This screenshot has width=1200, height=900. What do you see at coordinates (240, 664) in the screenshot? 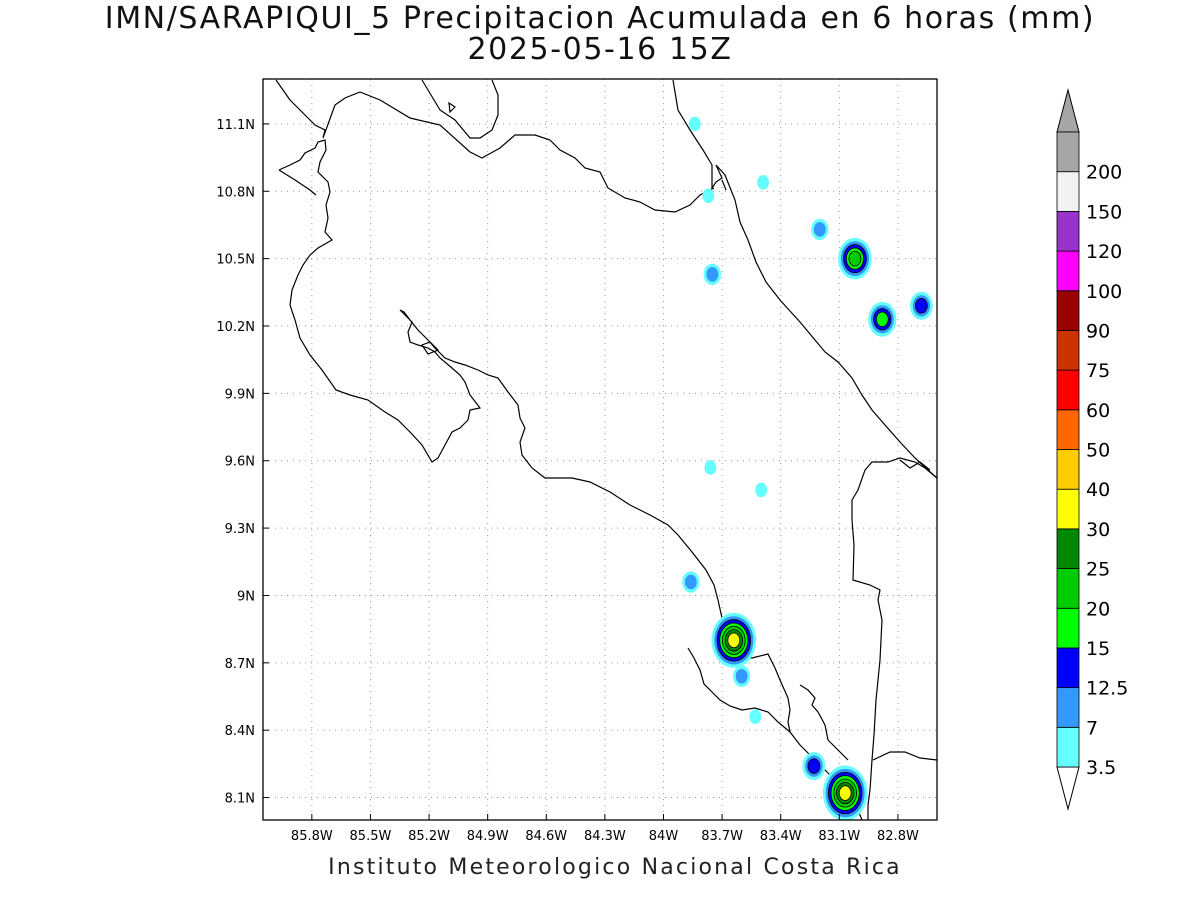
I see `lat-tick-label: 8.7N` at bounding box center [240, 664].